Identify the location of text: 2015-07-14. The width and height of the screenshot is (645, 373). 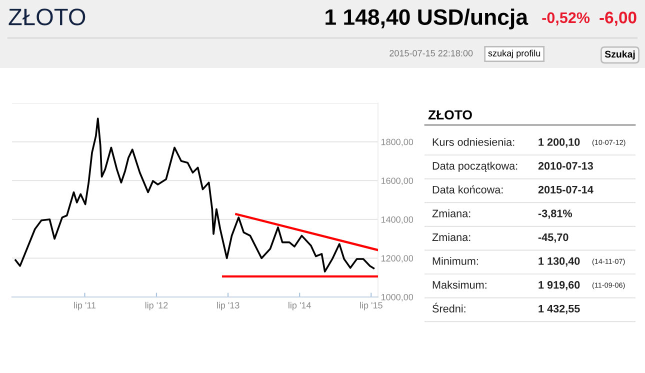
(566, 190).